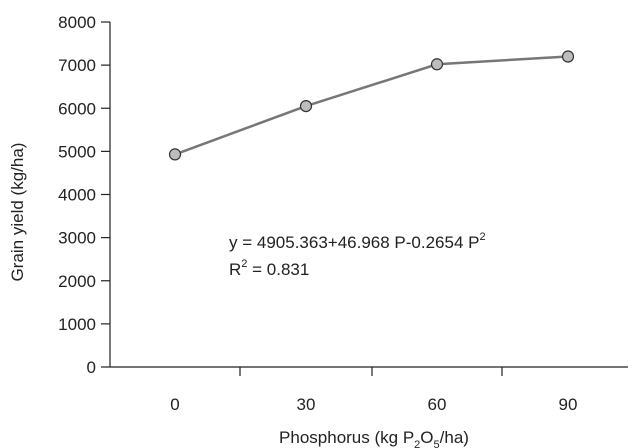  I want to click on r-squared-sup: 2, so click(244, 264).